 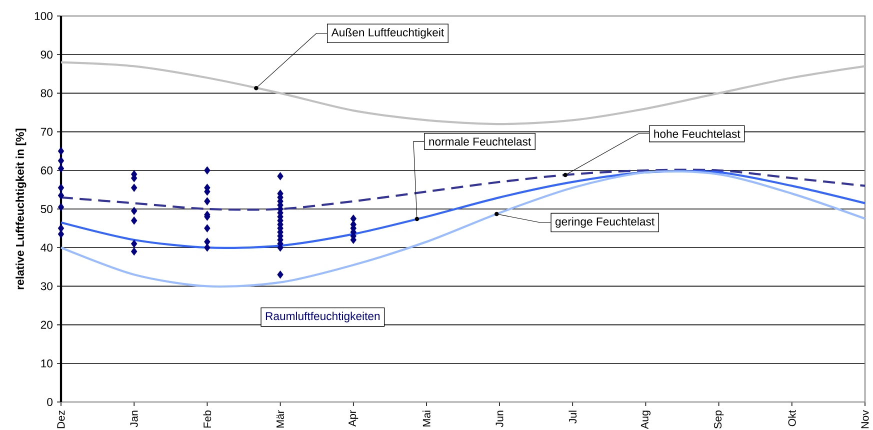 I want to click on y-tick-label: 80, so click(x=46, y=93).